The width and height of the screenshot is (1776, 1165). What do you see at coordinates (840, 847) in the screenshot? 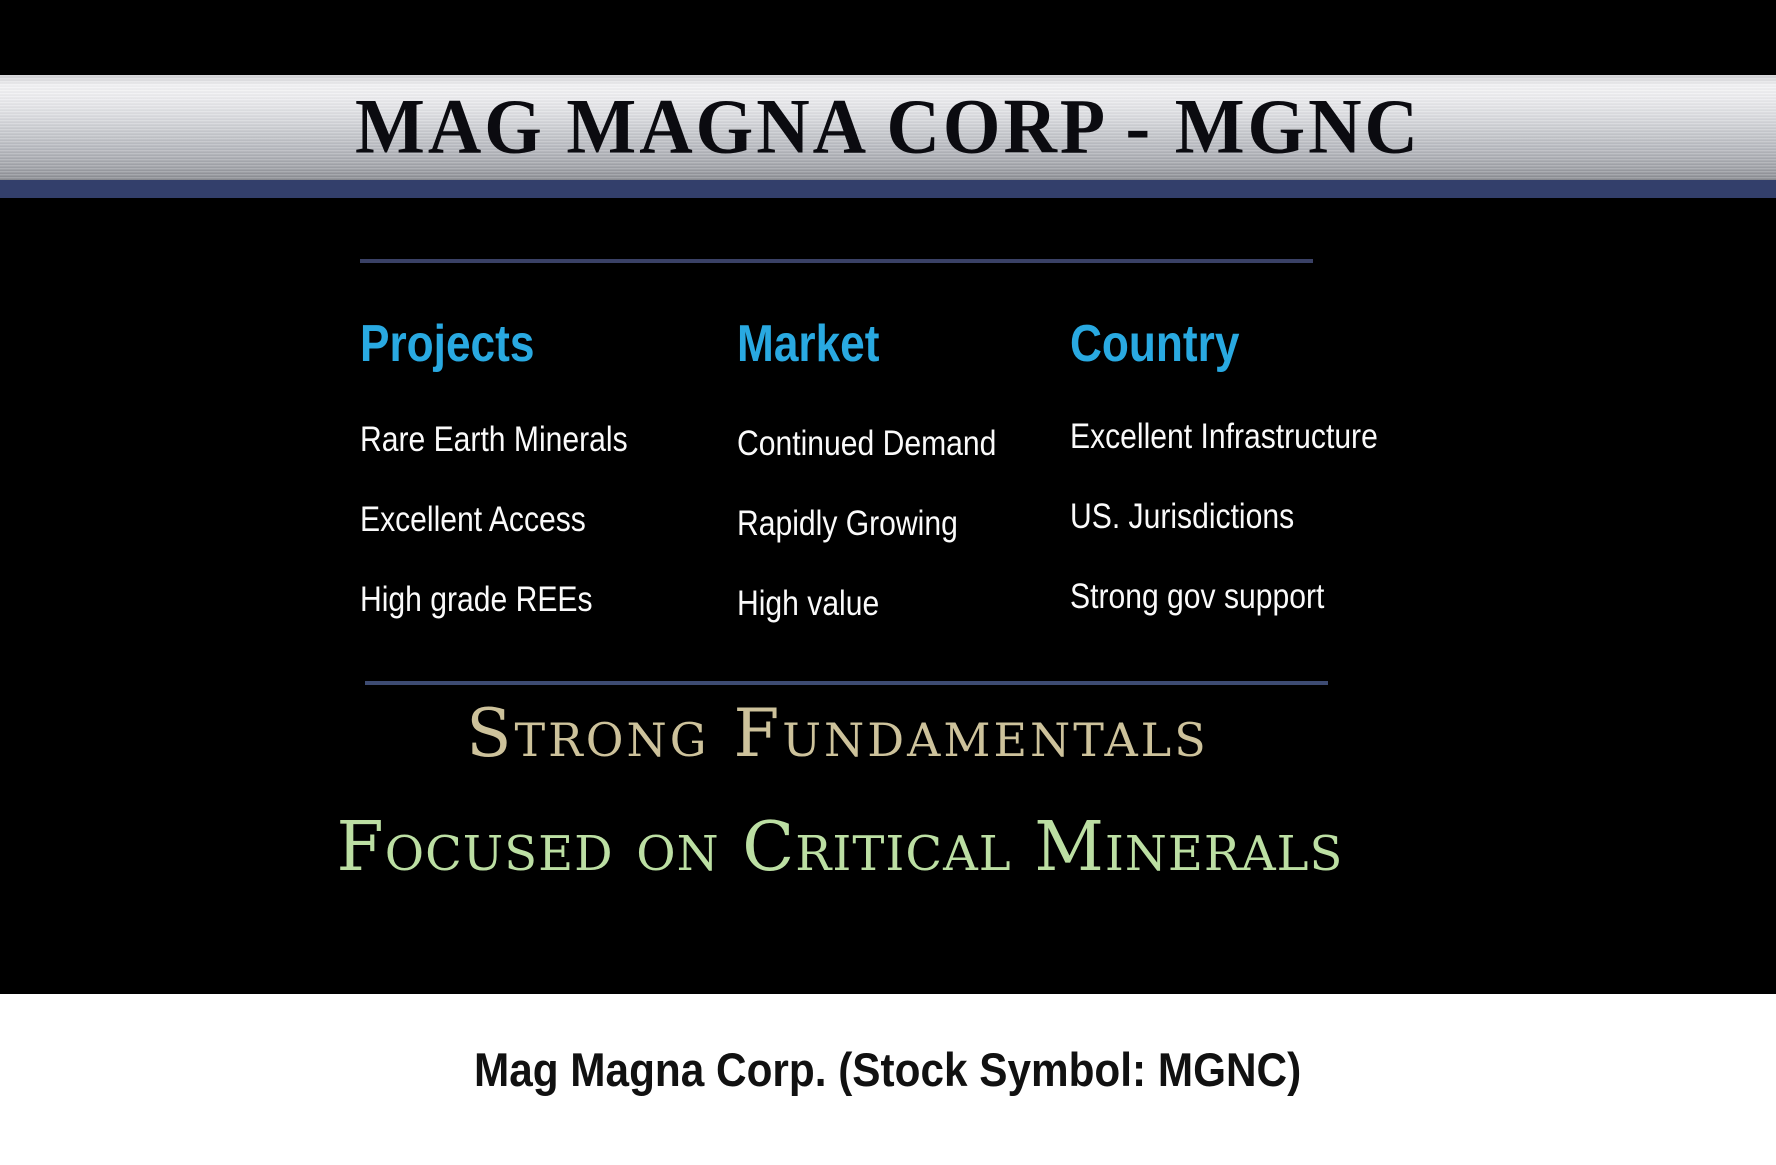
I see `headline-focused-critical-minerals: Focused on Critical Minerals` at bounding box center [840, 847].